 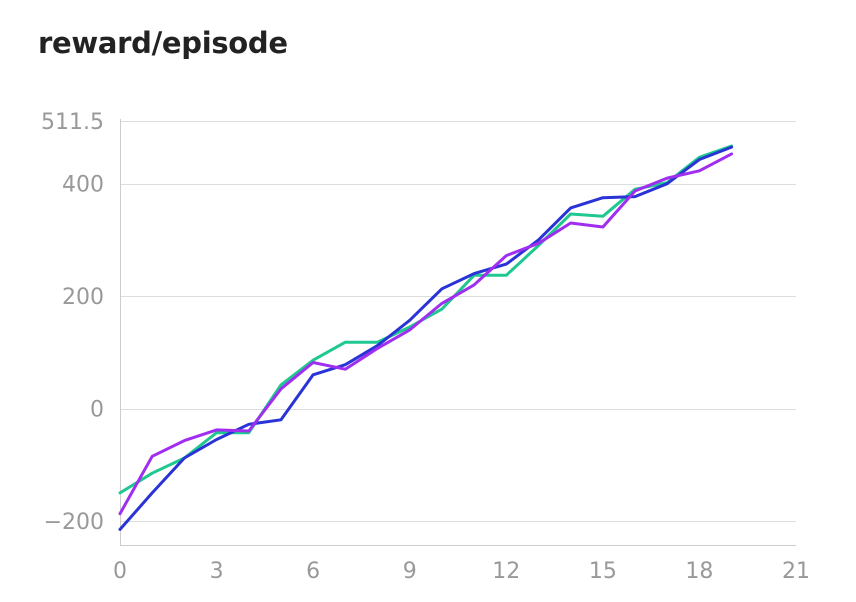 What do you see at coordinates (74, 522) in the screenshot?
I see `y-tick-label: −200` at bounding box center [74, 522].